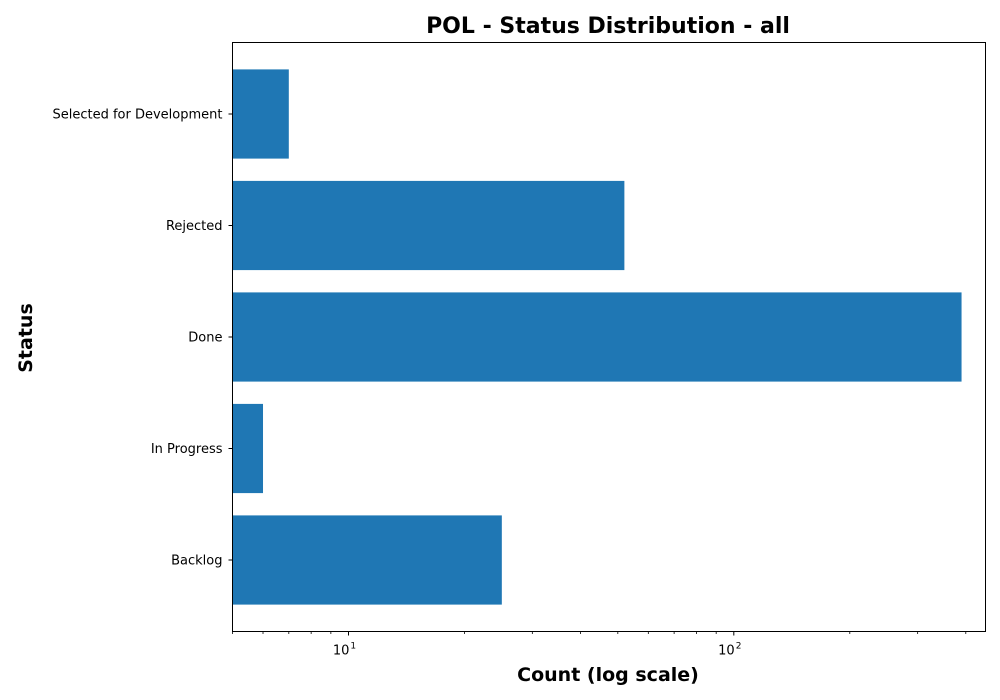  Describe the element at coordinates (194, 226) in the screenshot. I see `y-tick-label-rejected: Rejected` at that location.